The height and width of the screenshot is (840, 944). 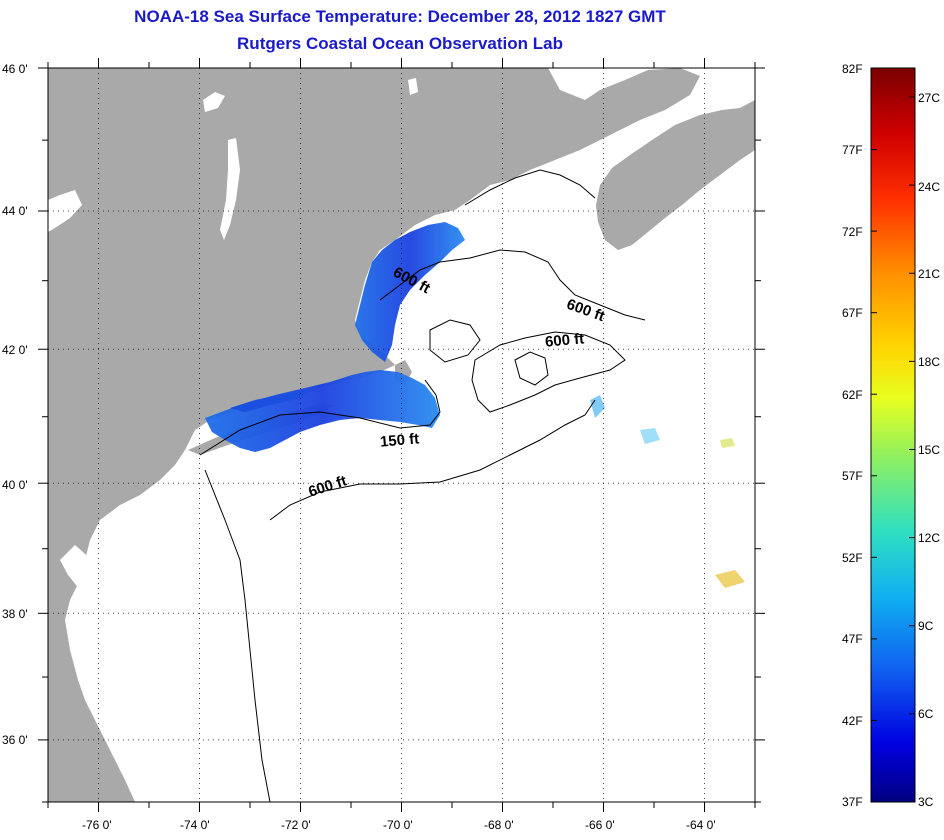 What do you see at coordinates (15, 485) in the screenshot?
I see `lat-tick-label: 40 0'` at bounding box center [15, 485].